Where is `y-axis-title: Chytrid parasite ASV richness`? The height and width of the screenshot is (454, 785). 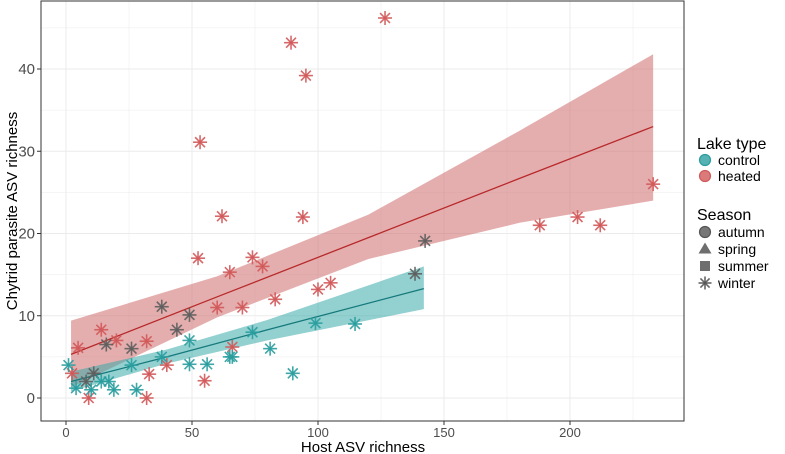
y-axis-title: Chytrid parasite ASV richness is located at coordinates (12, 211).